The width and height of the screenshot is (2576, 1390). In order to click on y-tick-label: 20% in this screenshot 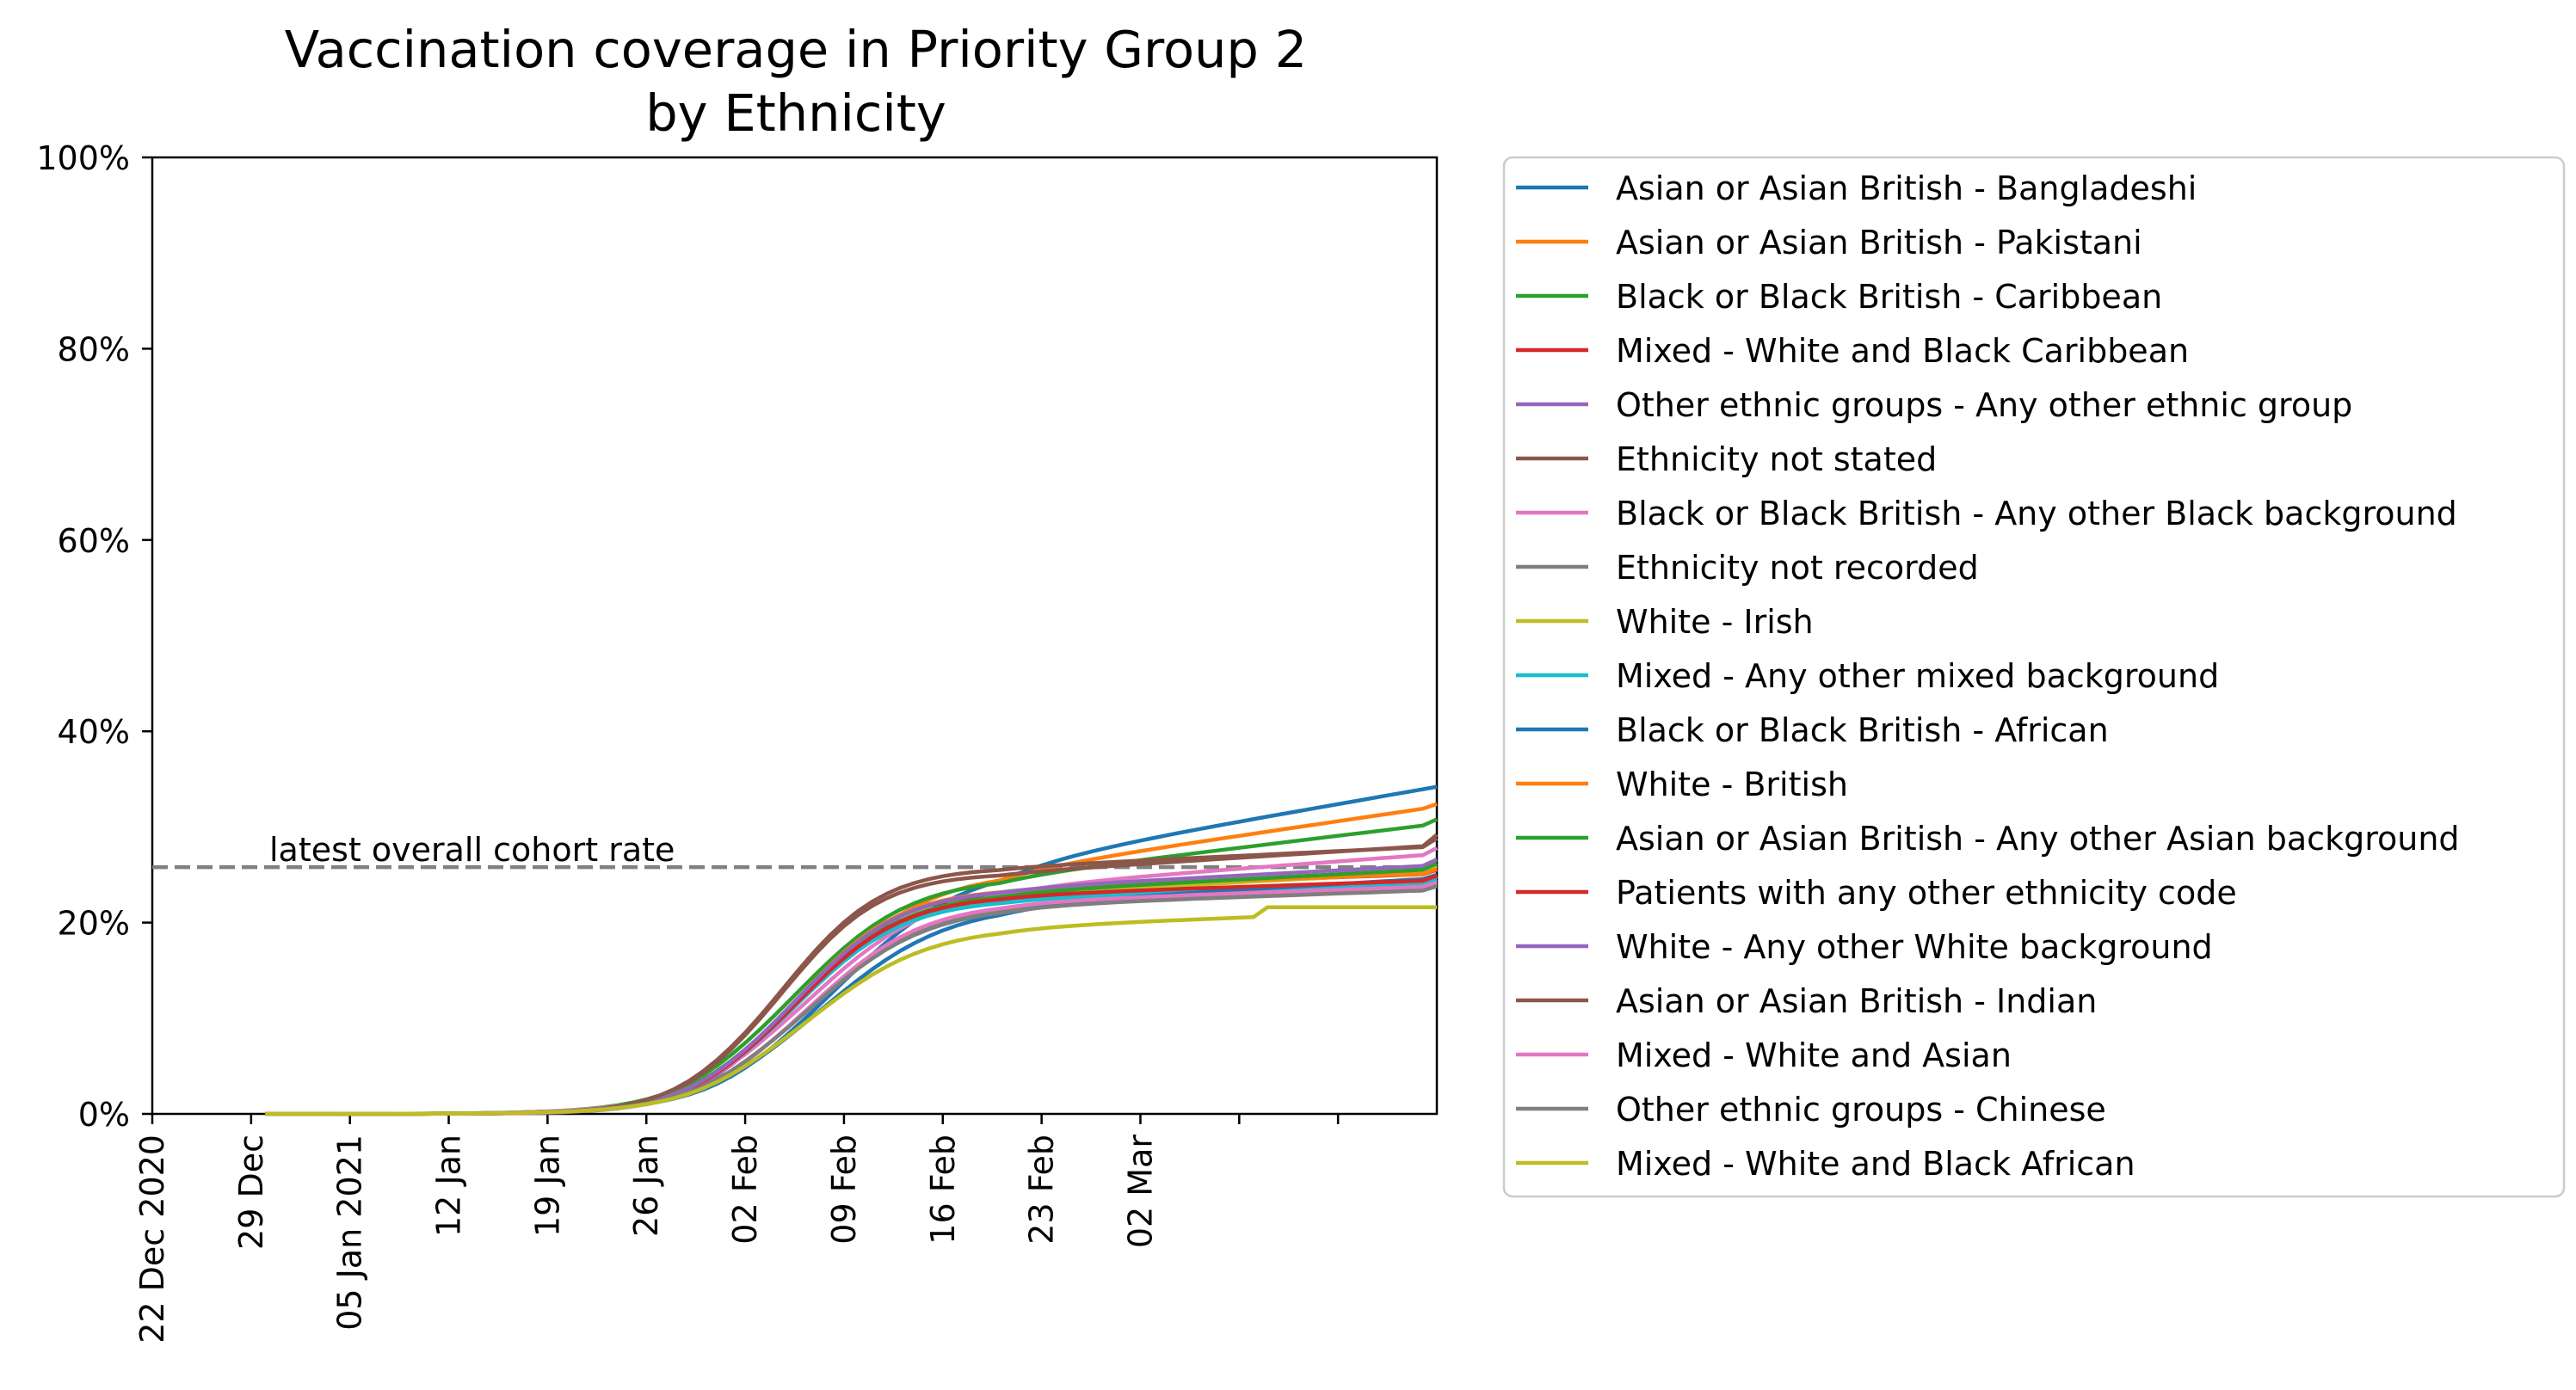, I will do `click(94, 924)`.